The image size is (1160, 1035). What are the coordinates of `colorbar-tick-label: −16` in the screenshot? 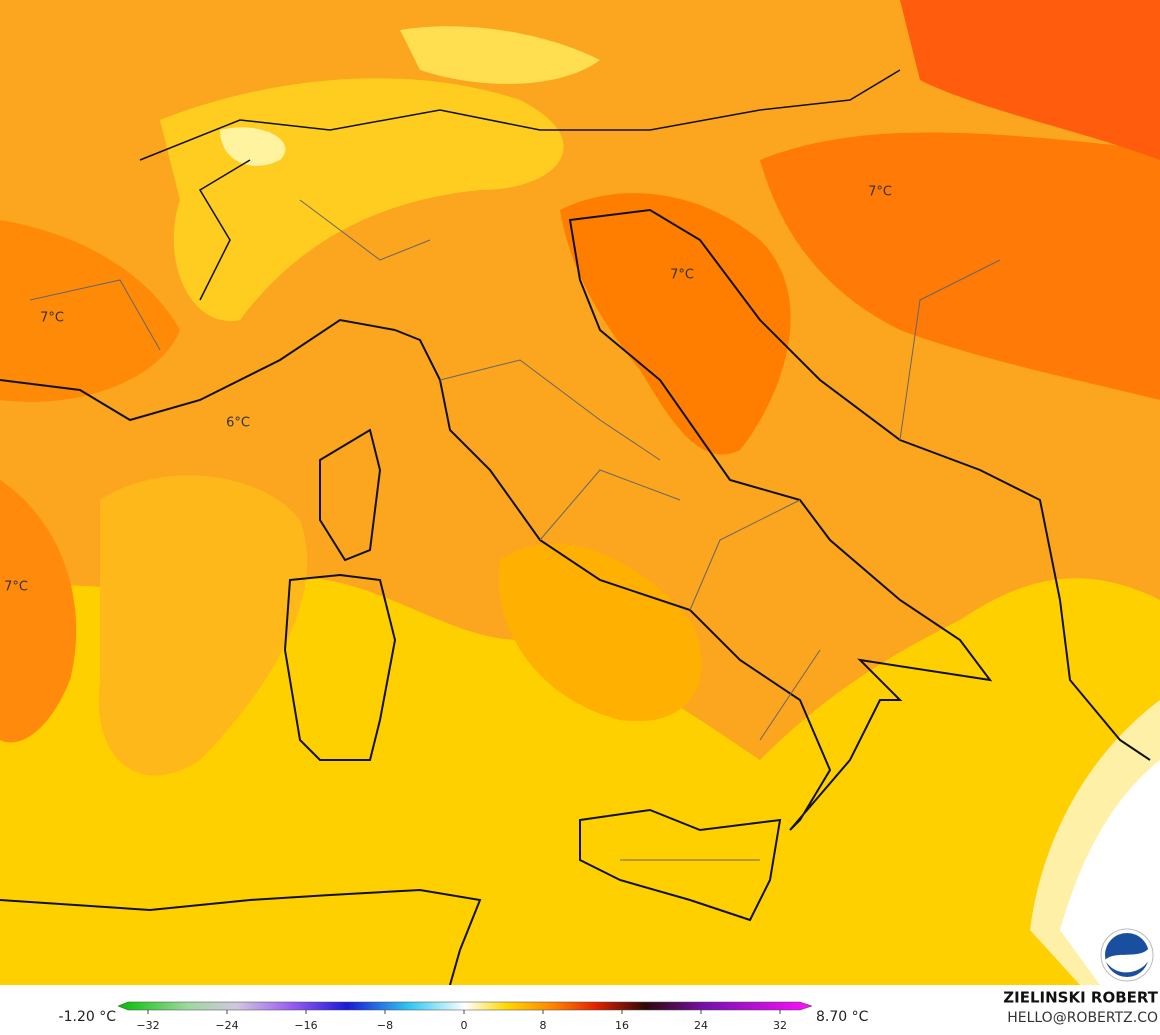 It's located at (305, 1025).